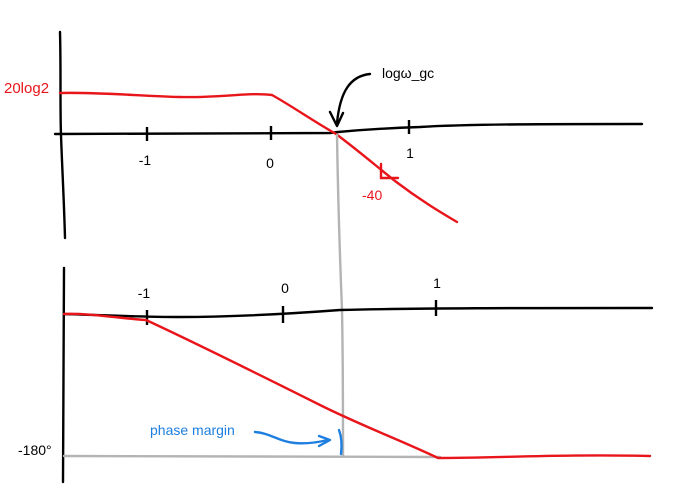 The height and width of the screenshot is (500, 700). I want to click on crossover-arrow, so click(353, 98).